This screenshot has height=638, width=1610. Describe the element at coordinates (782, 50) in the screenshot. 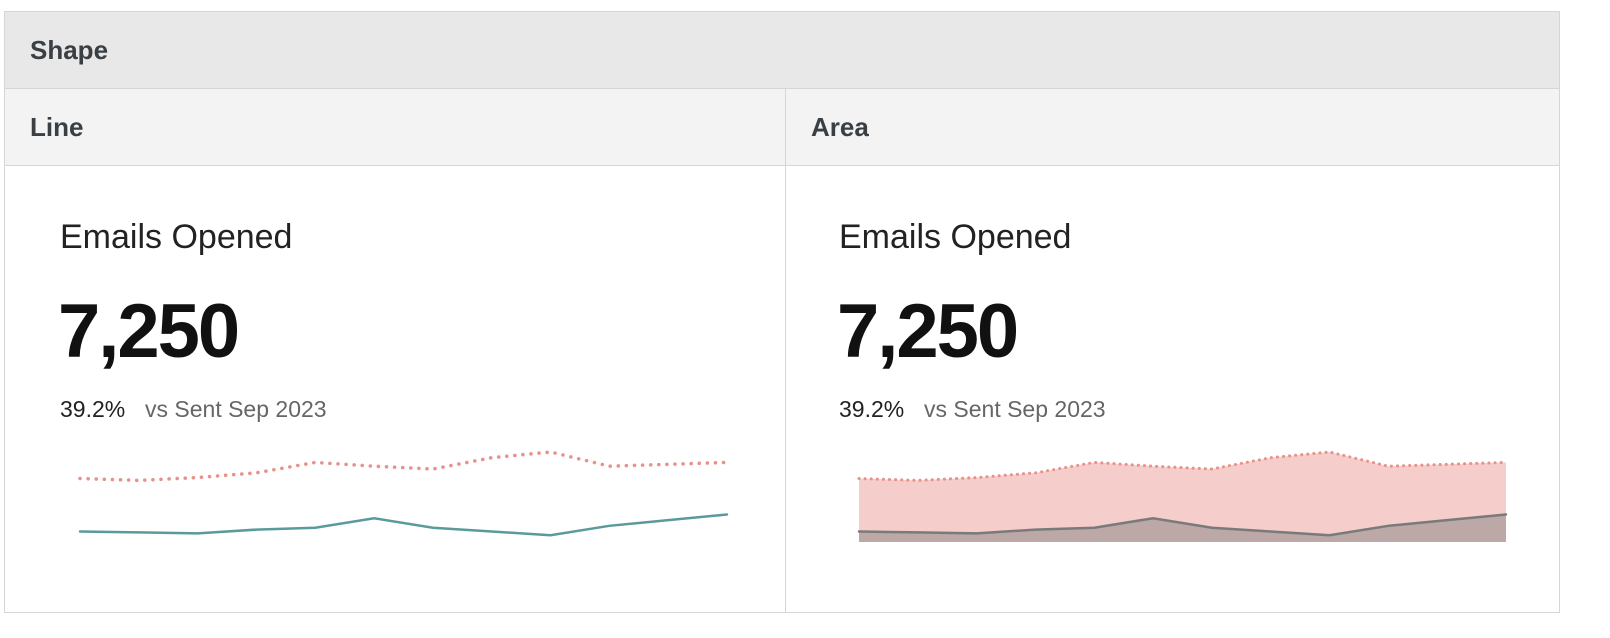

I see `header-row: Shape` at that location.